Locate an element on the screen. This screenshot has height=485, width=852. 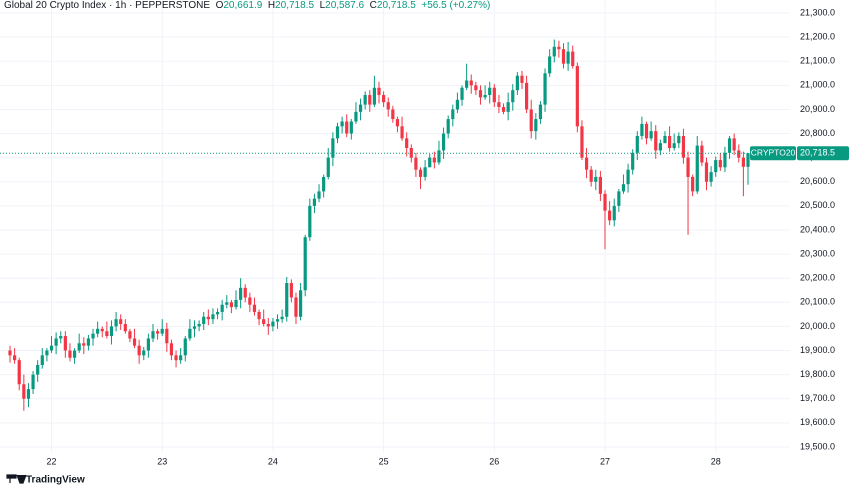
y-tick-label: 20,500.0 is located at coordinates (817, 205).